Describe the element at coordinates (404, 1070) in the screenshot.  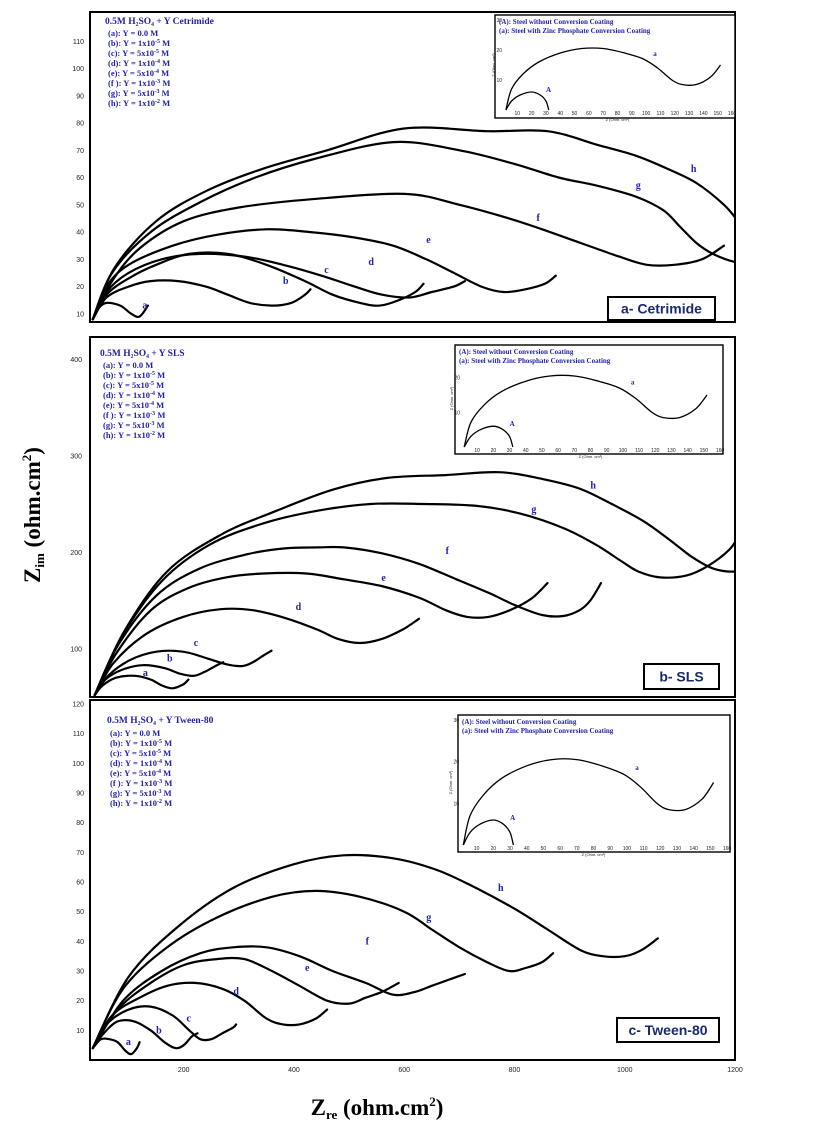
I see `x-tick-label: 600` at that location.